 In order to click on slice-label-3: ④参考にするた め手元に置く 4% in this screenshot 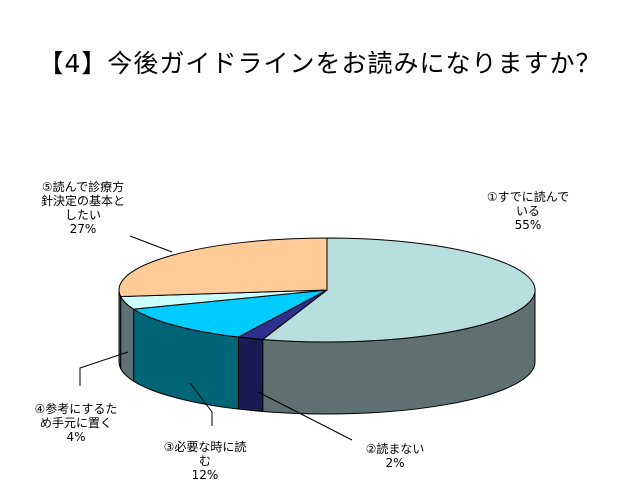, I will do `click(76, 423)`.